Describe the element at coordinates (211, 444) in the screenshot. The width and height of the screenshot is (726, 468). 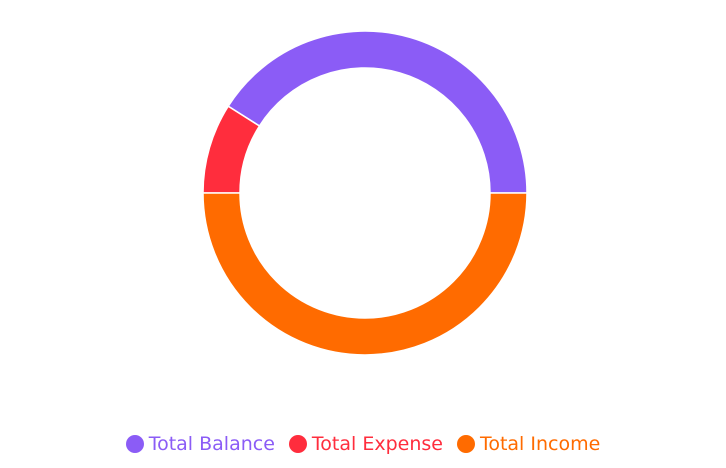
I see `legend-label-total-balance: Total Balance` at that location.